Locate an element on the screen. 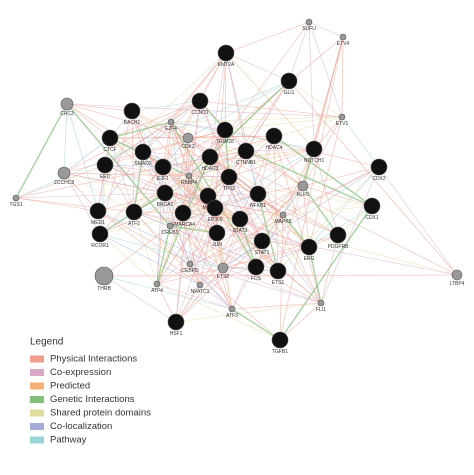 The image size is (474, 475). node-label: ATF3 is located at coordinates (232, 316).